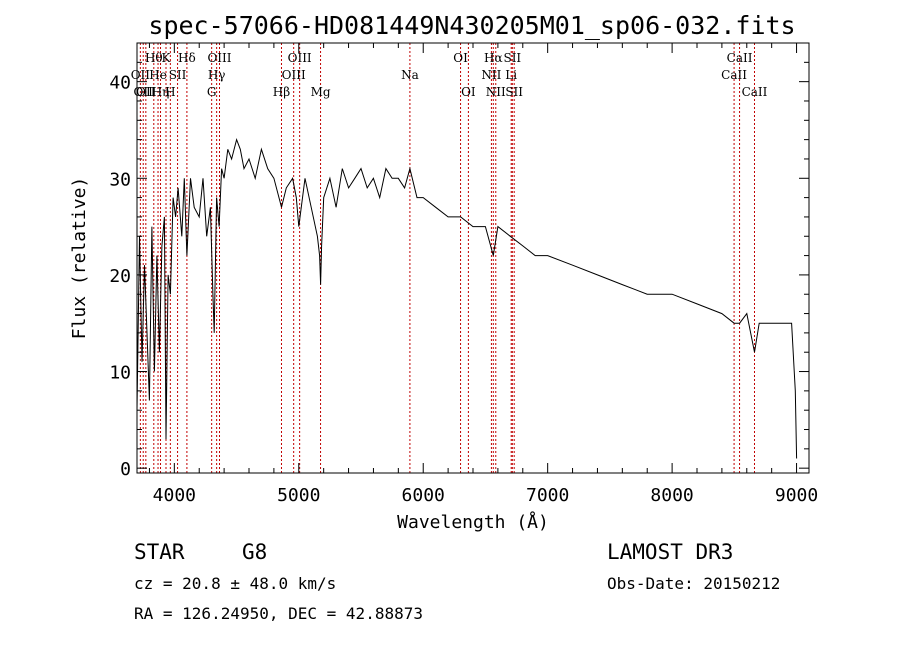  Describe the element at coordinates (167, 58) in the screenshot. I see `spectral-line-label: K` at that location.